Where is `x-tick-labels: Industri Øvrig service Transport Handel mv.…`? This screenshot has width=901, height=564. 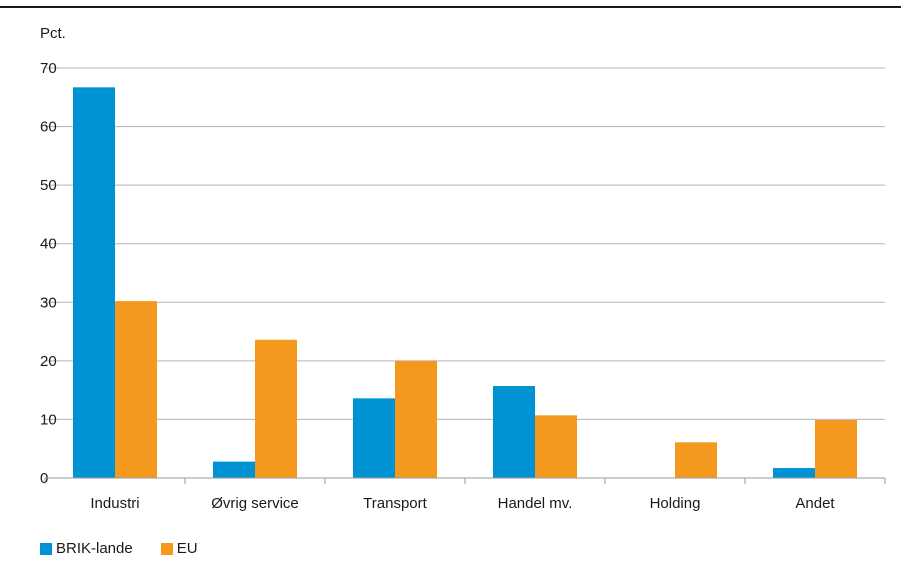 x-tick-labels: Industri Øvrig service Transport Handel mv.… is located at coordinates (462, 503).